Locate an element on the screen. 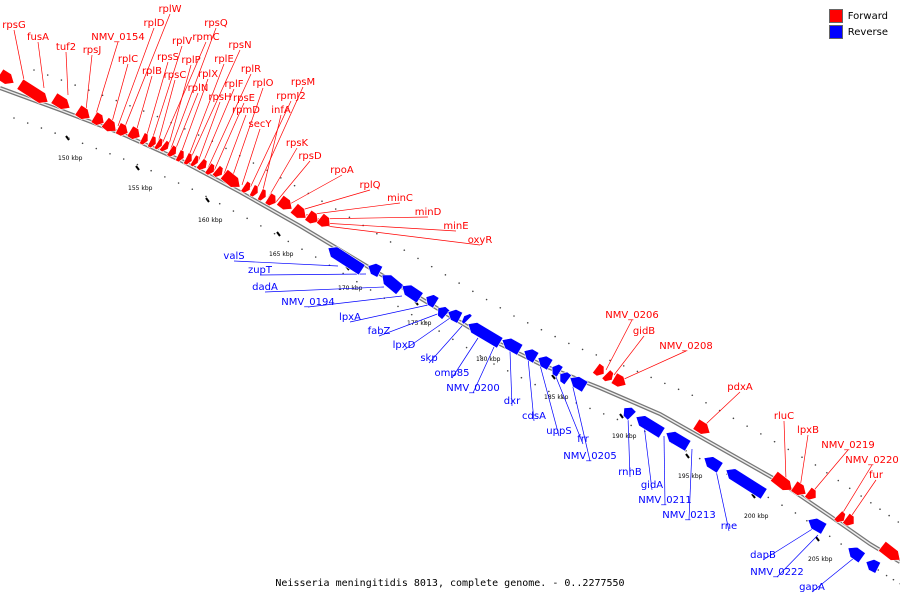 Image resolution: width=900 pixels, height=600 pixels. tick-label: 185 kbp is located at coordinates (556, 397).